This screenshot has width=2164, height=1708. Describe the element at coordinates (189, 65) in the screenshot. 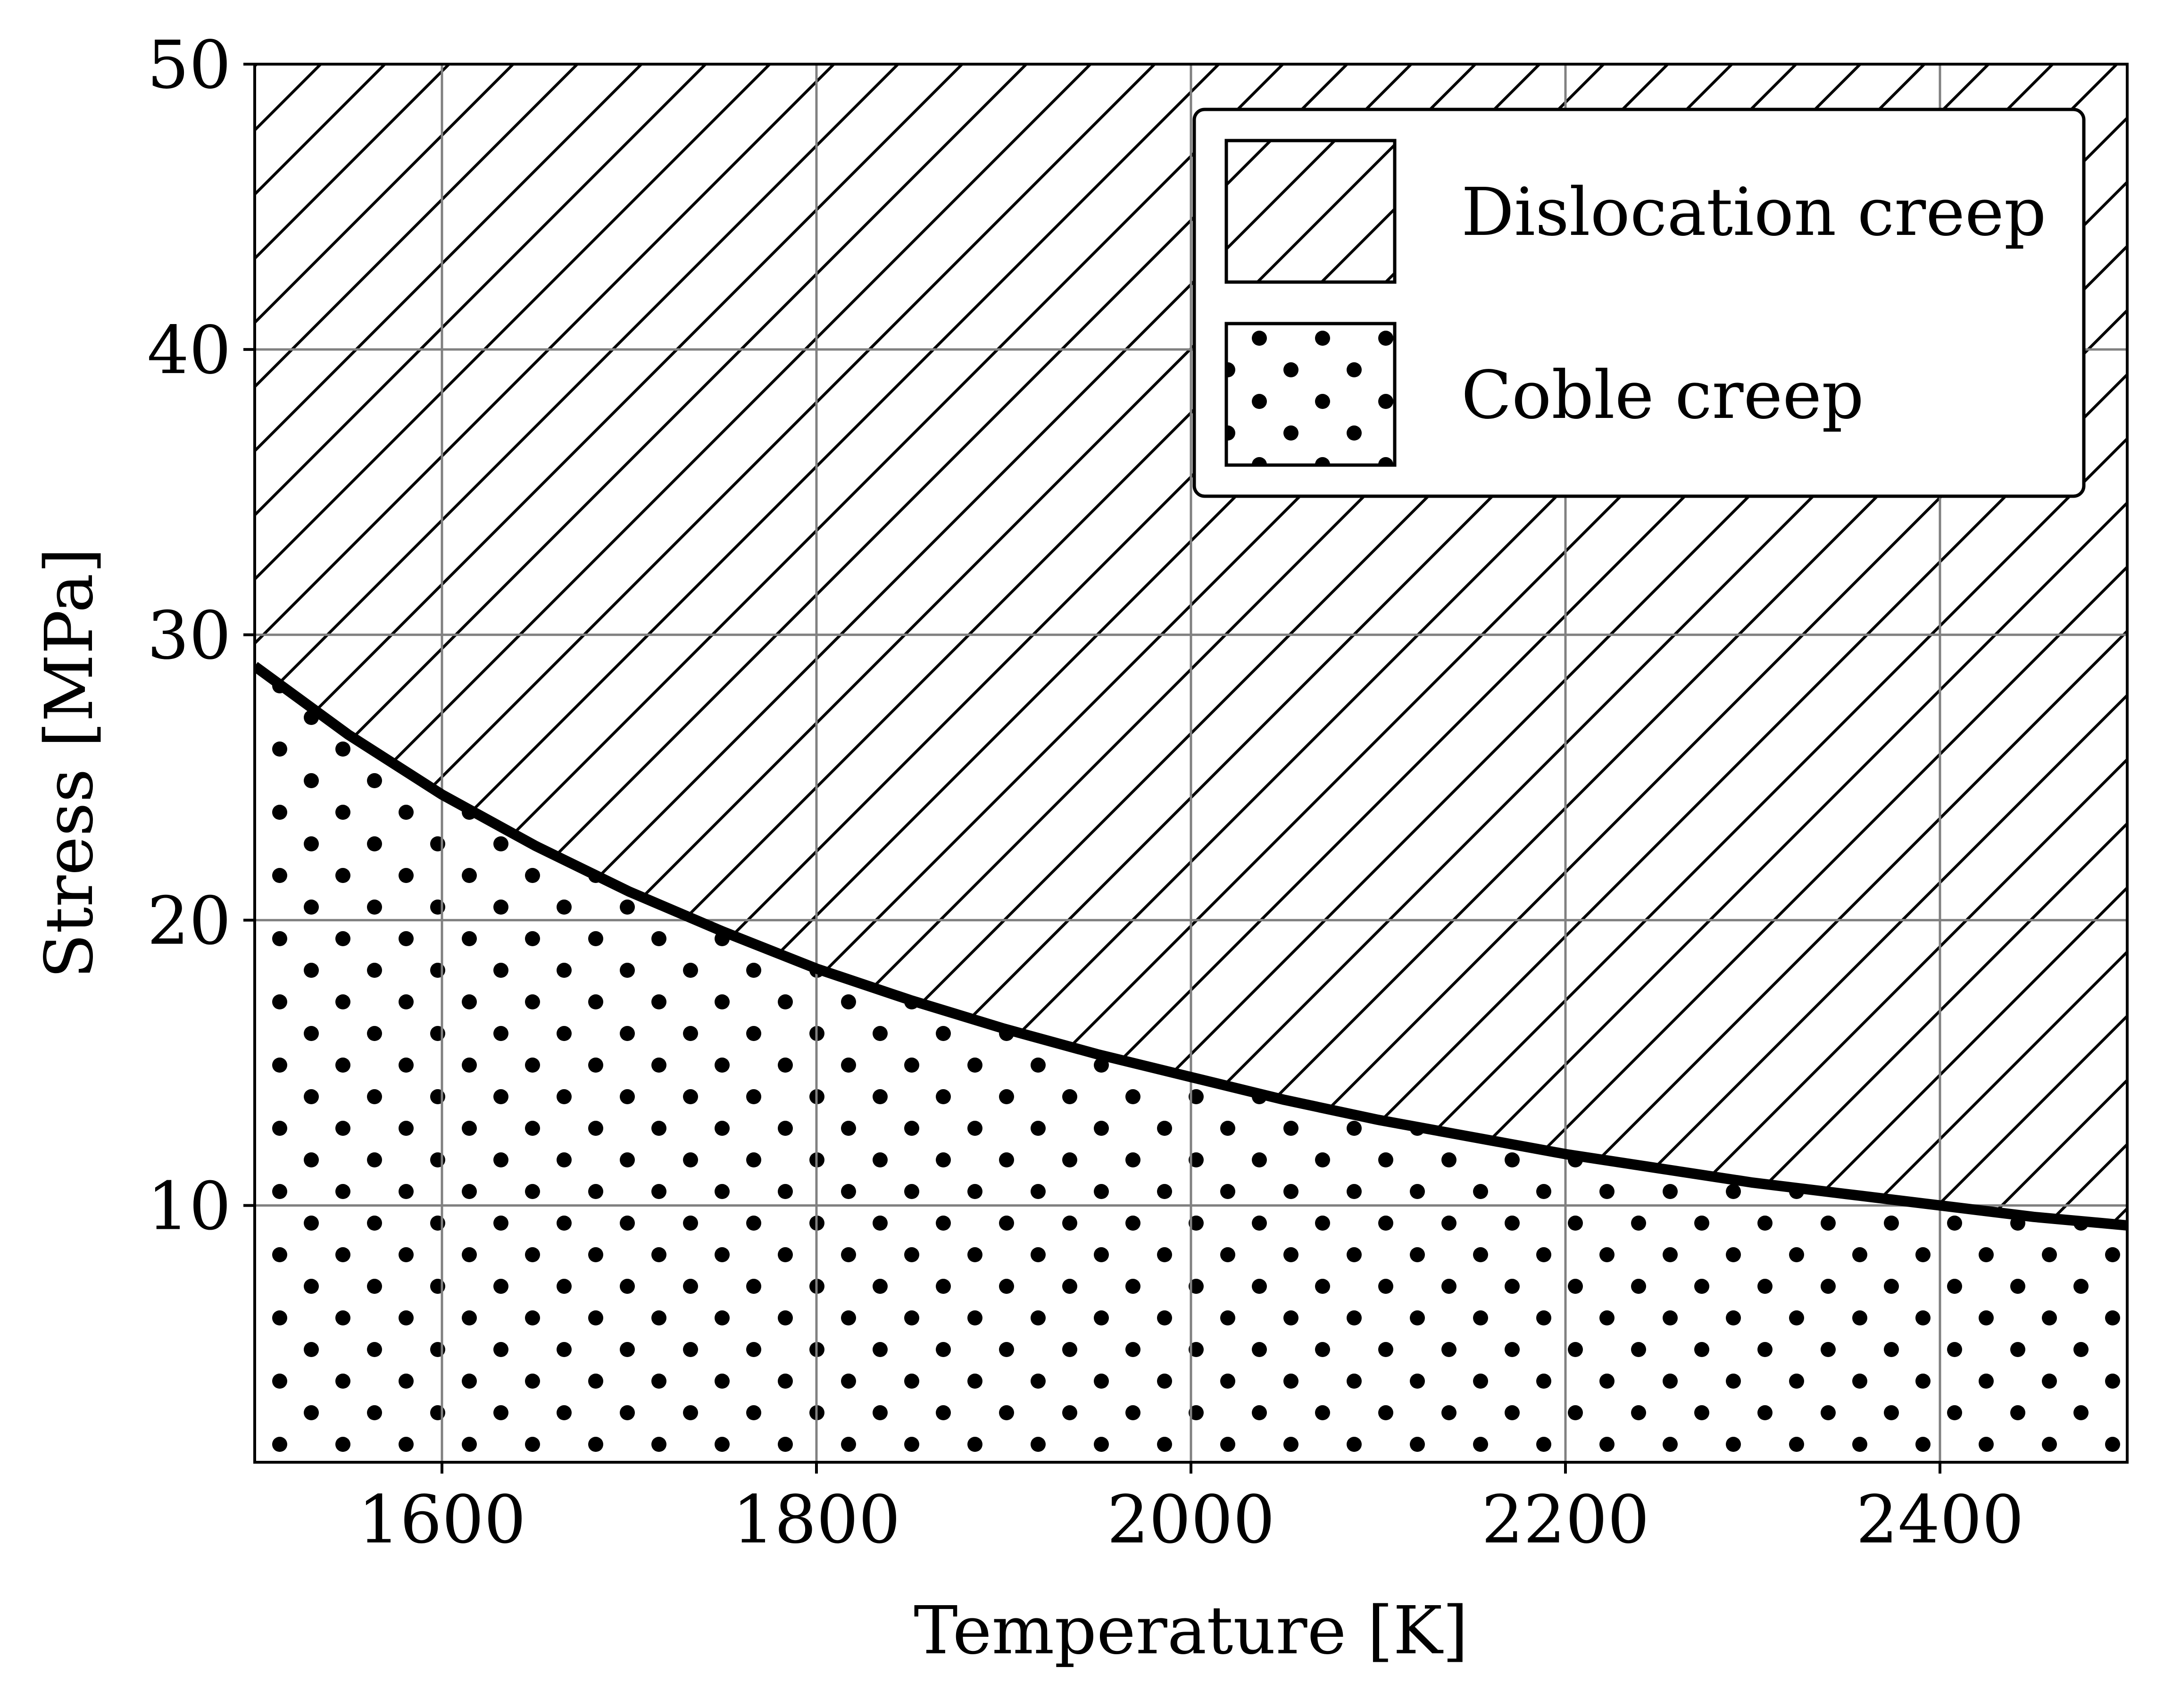

I see `y-tick-label-4: 50` at that location.